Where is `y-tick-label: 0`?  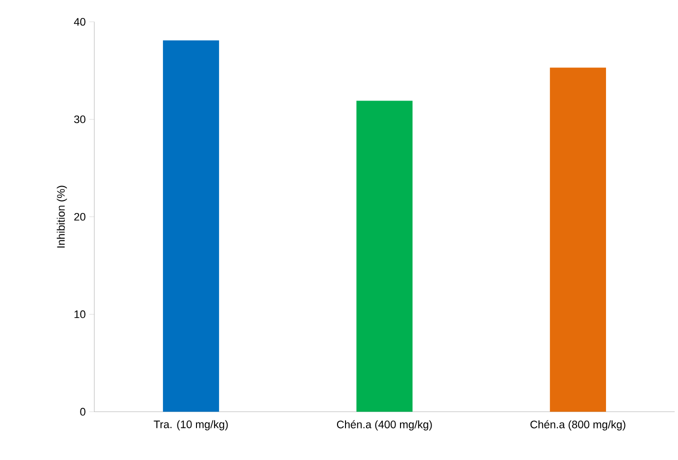
y-tick-label: 0 is located at coordinates (83, 412).